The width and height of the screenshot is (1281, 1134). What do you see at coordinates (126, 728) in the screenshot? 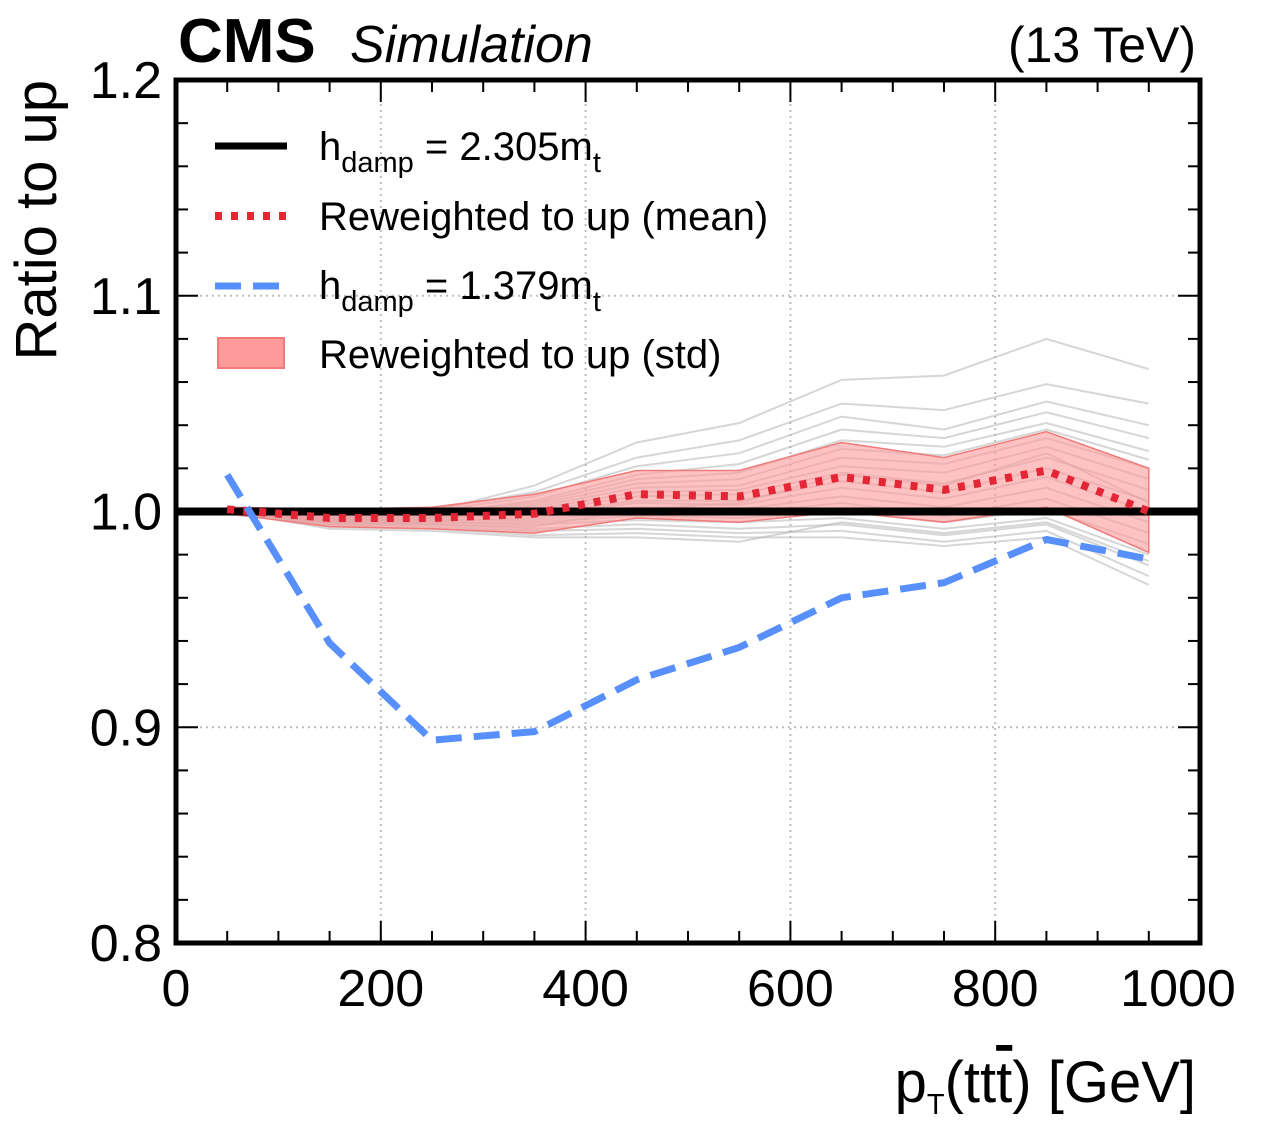
I see `y-tick-label: 0.9` at bounding box center [126, 728].